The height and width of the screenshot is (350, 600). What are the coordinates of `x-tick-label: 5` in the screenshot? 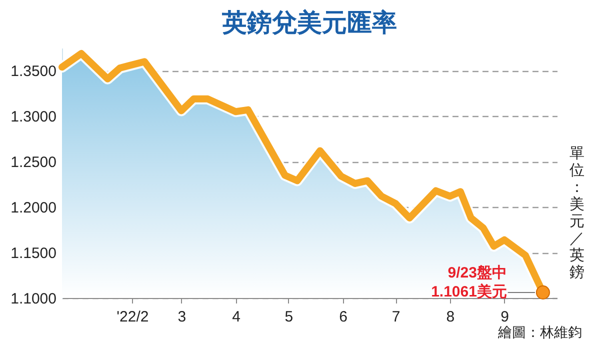 It's located at (289, 317).